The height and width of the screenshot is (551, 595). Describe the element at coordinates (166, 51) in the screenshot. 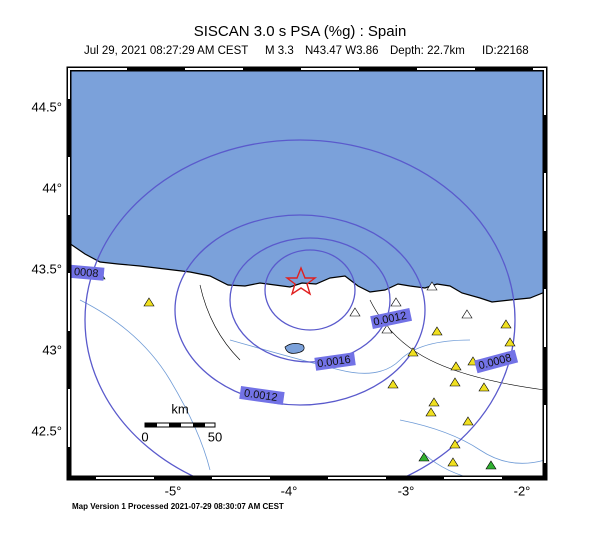

I see `event-date: Jul 29, 2021 08:27:29 AM CEST` at that location.